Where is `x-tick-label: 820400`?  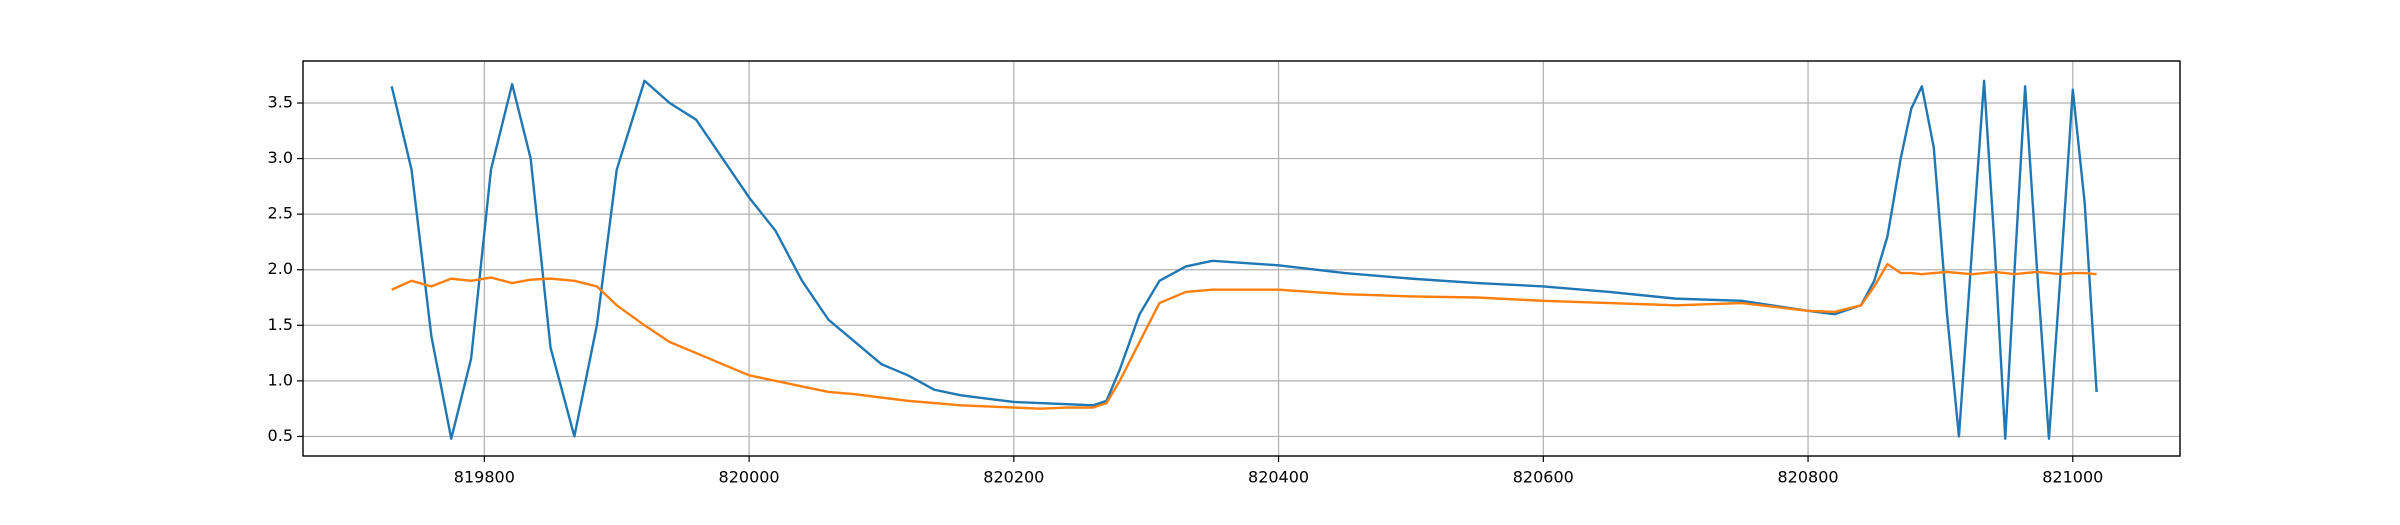 x-tick-label: 820400 is located at coordinates (1278, 477).